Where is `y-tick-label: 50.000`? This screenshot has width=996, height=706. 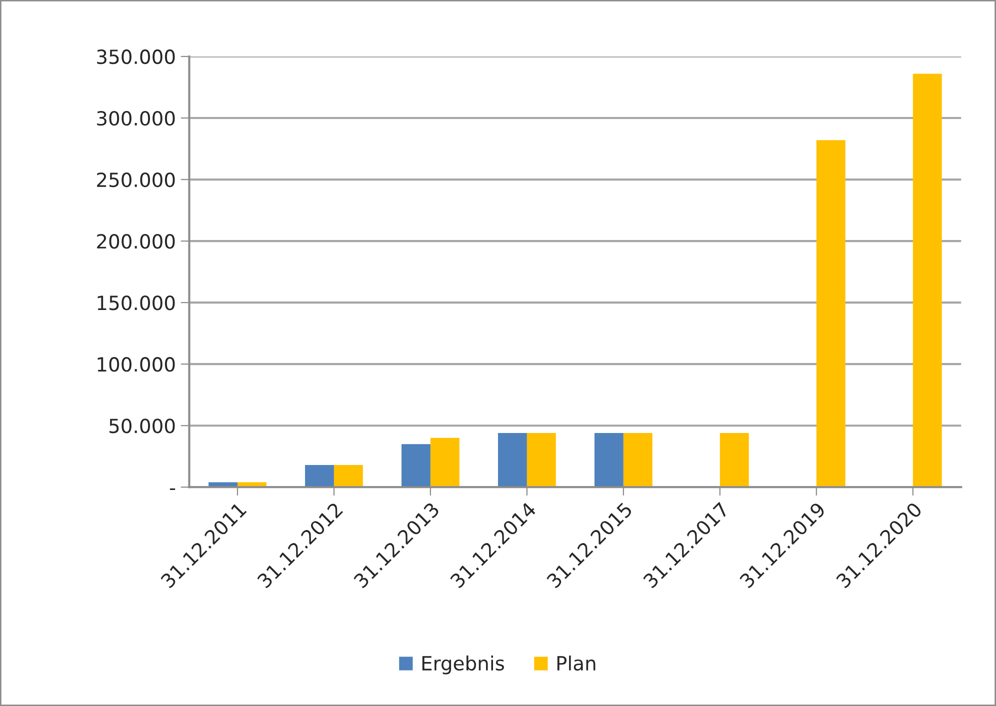
y-tick-label: 50.000 is located at coordinates (142, 426).